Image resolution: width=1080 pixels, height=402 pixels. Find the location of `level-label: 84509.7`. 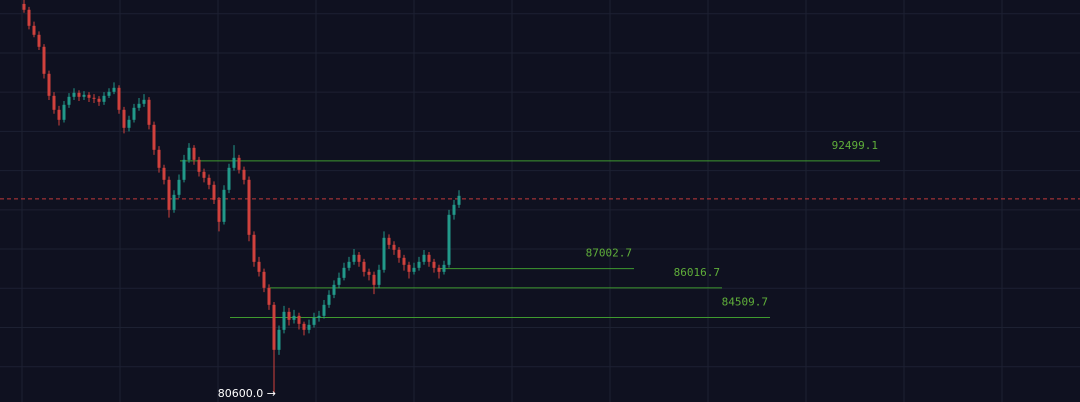

level-label: 84509.7 is located at coordinates (745, 301).